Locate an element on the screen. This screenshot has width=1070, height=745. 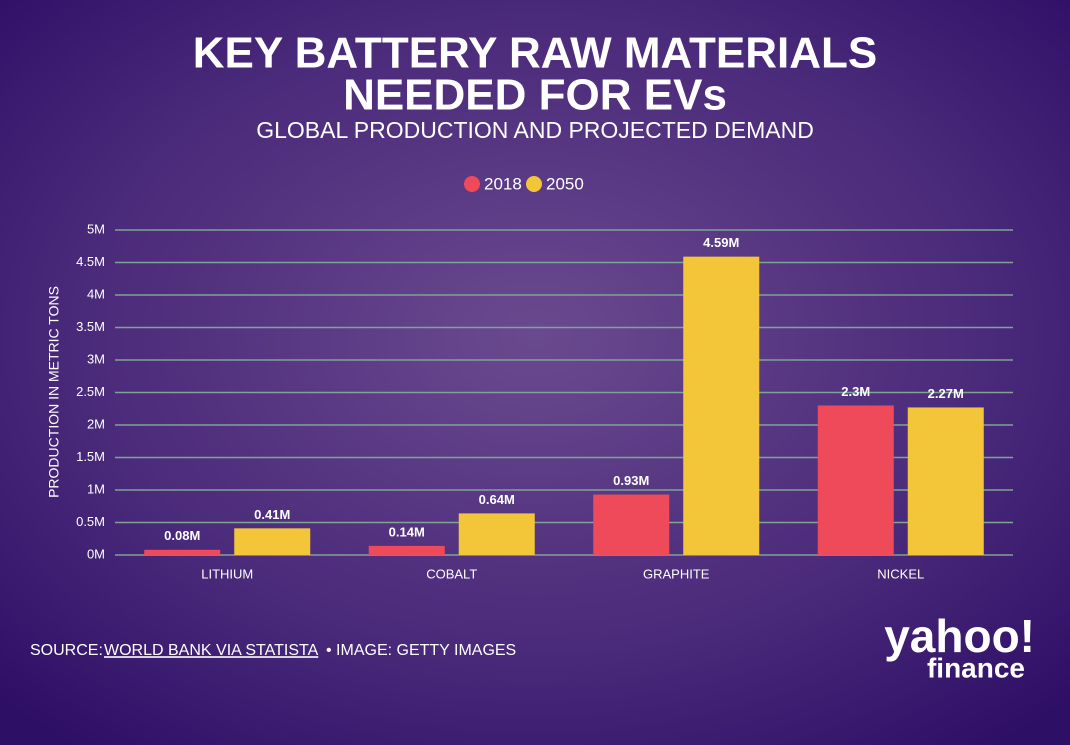
chart-subtitle: GLOBAL PRODUCTION AND PROJECTED DEMAND is located at coordinates (535, 130).